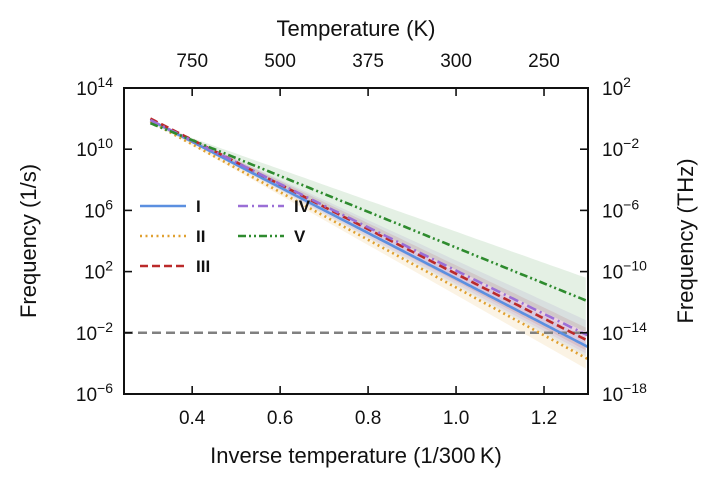 The height and width of the screenshot is (487, 717). What do you see at coordinates (198, 206) in the screenshot?
I see `legend-label-i: I` at bounding box center [198, 206].